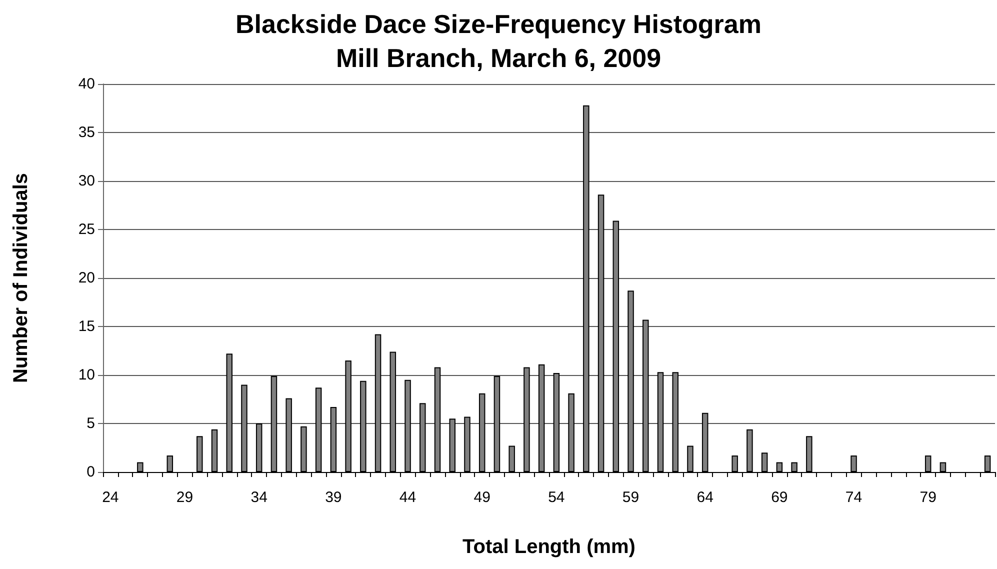 Image resolution: width=997 pixels, height=569 pixels. I want to click on x-tick-label: 39, so click(333, 497).